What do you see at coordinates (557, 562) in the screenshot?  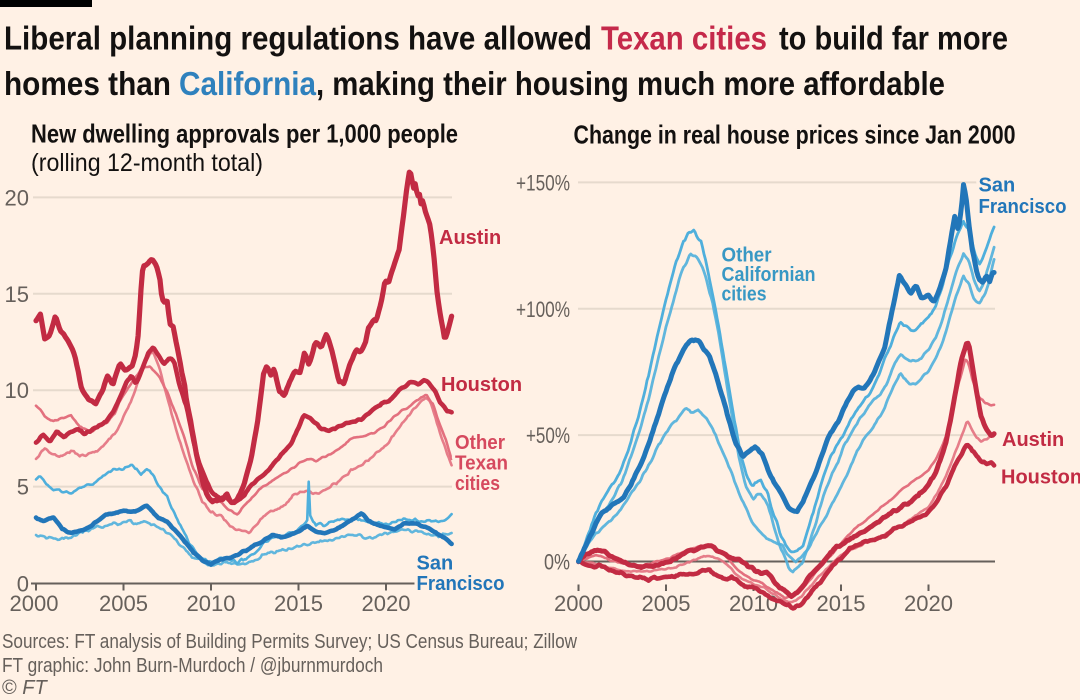 I see `svg-text: 0%` at bounding box center [557, 562].